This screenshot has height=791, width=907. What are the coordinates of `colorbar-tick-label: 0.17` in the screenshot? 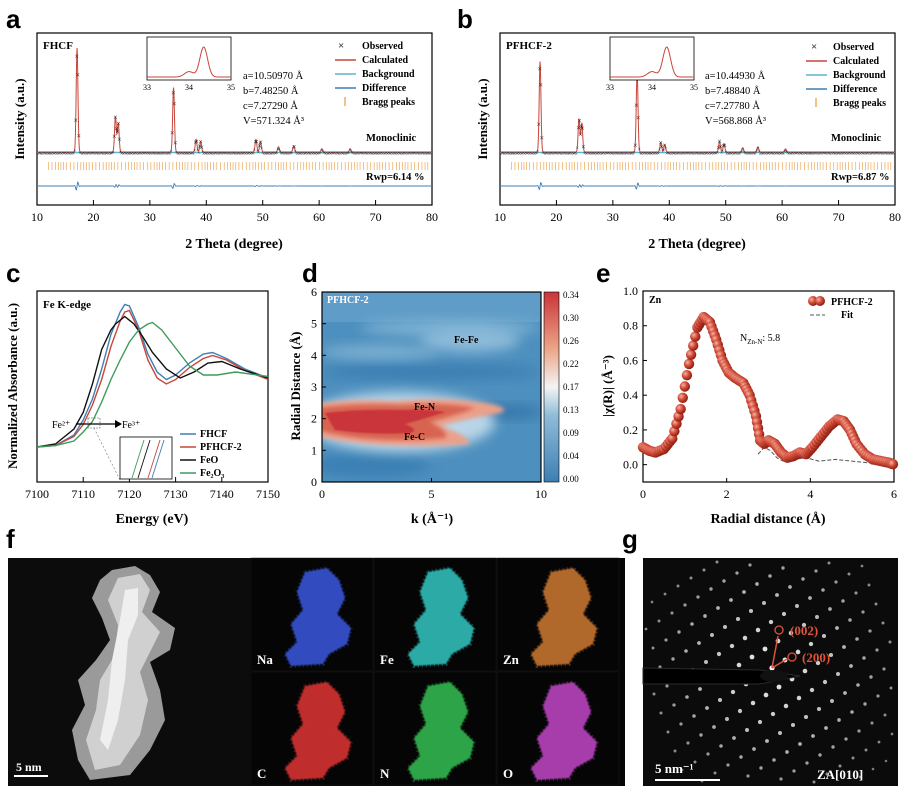 It's located at (571, 387).